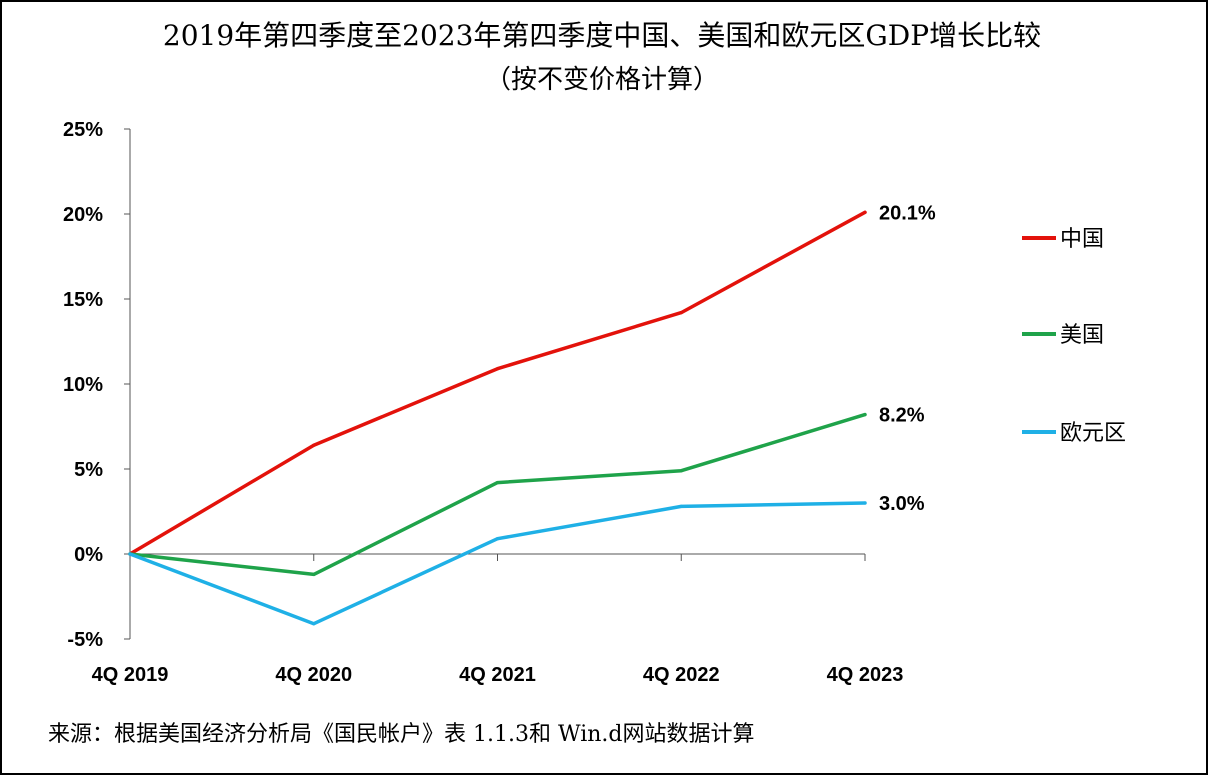 Image resolution: width=1208 pixels, height=775 pixels. What do you see at coordinates (88, 470) in the screenshot?
I see `y-tick-label: 5%` at bounding box center [88, 470].